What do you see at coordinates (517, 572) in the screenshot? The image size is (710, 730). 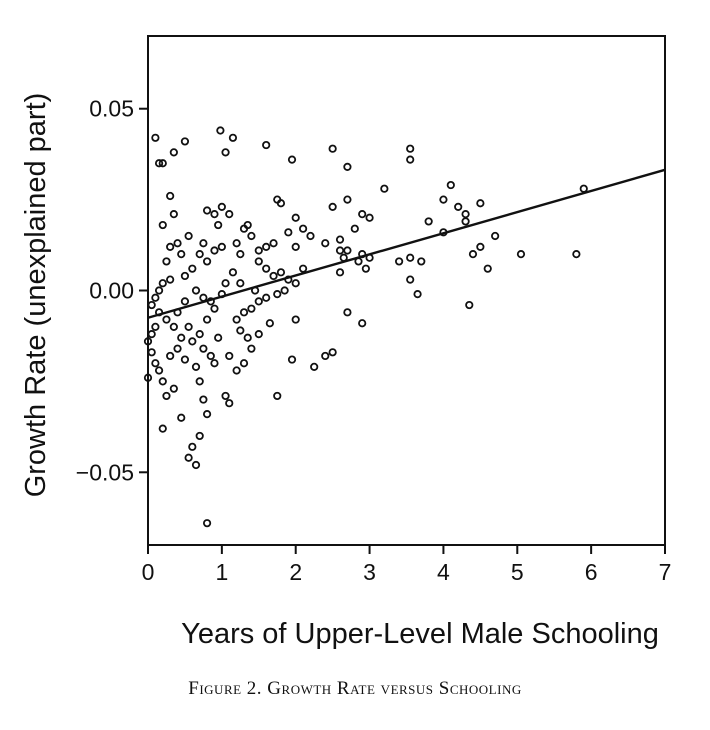 I see `x-tick-label: 5` at bounding box center [517, 572].